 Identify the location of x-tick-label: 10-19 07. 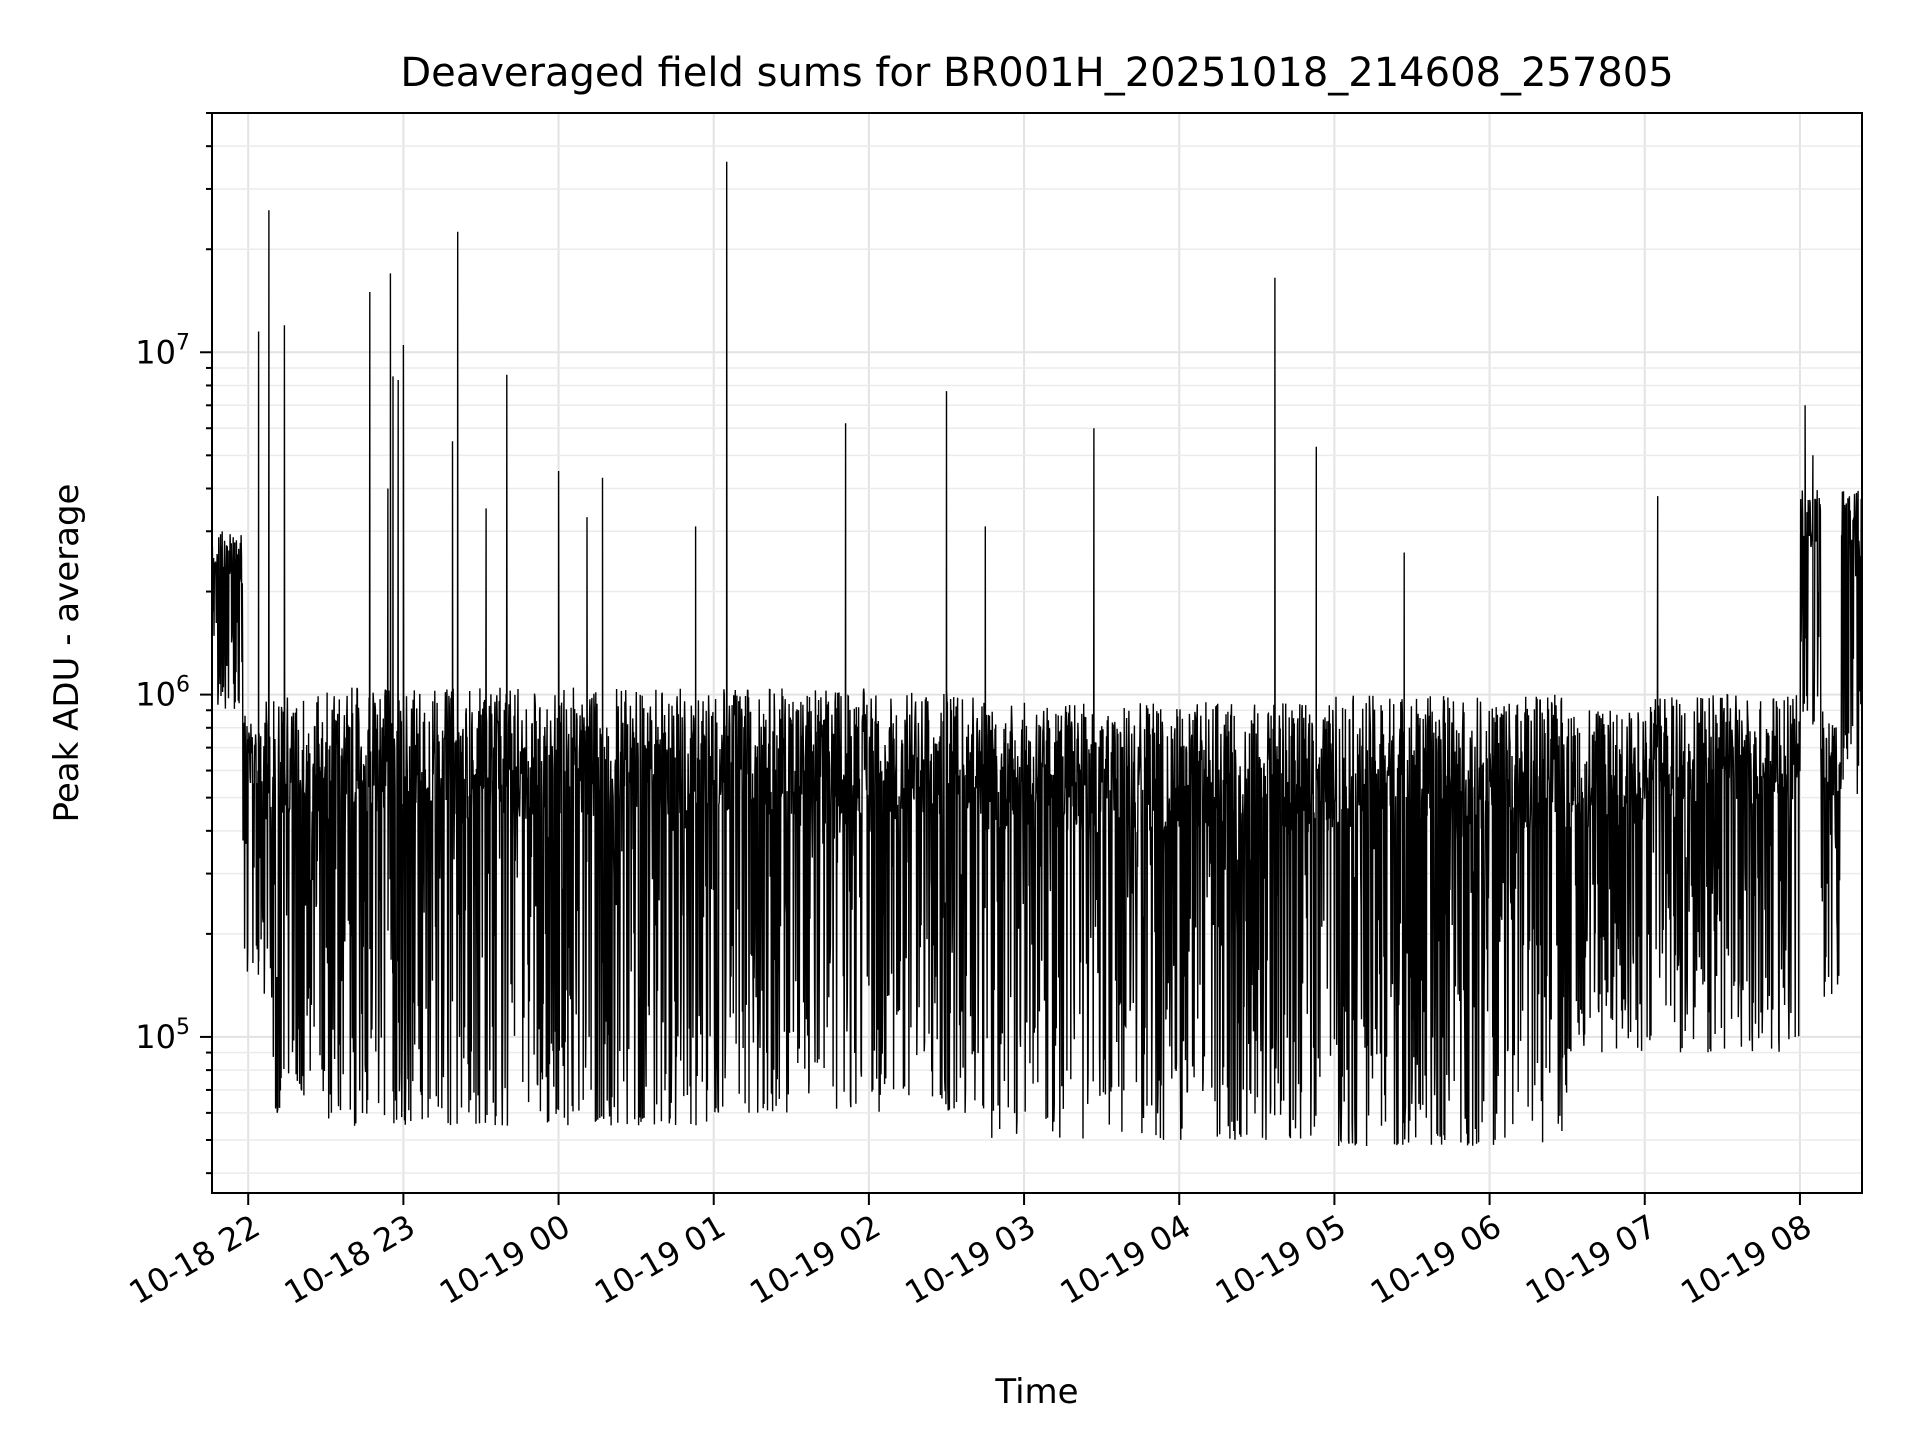
(1591, 1259).